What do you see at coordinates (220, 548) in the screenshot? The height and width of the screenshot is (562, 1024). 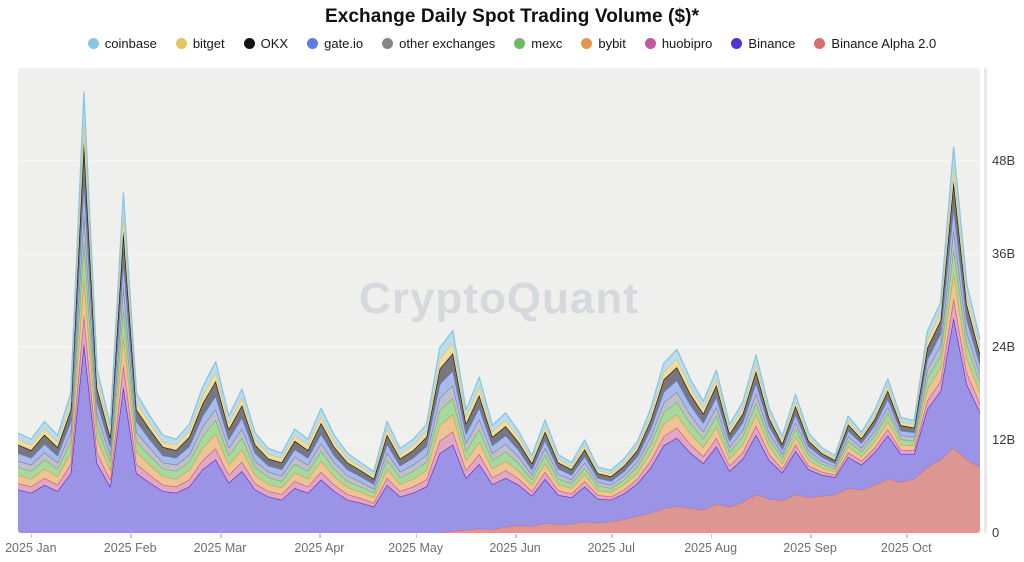 I see `x-tick-label: 2025 Mar` at bounding box center [220, 548].